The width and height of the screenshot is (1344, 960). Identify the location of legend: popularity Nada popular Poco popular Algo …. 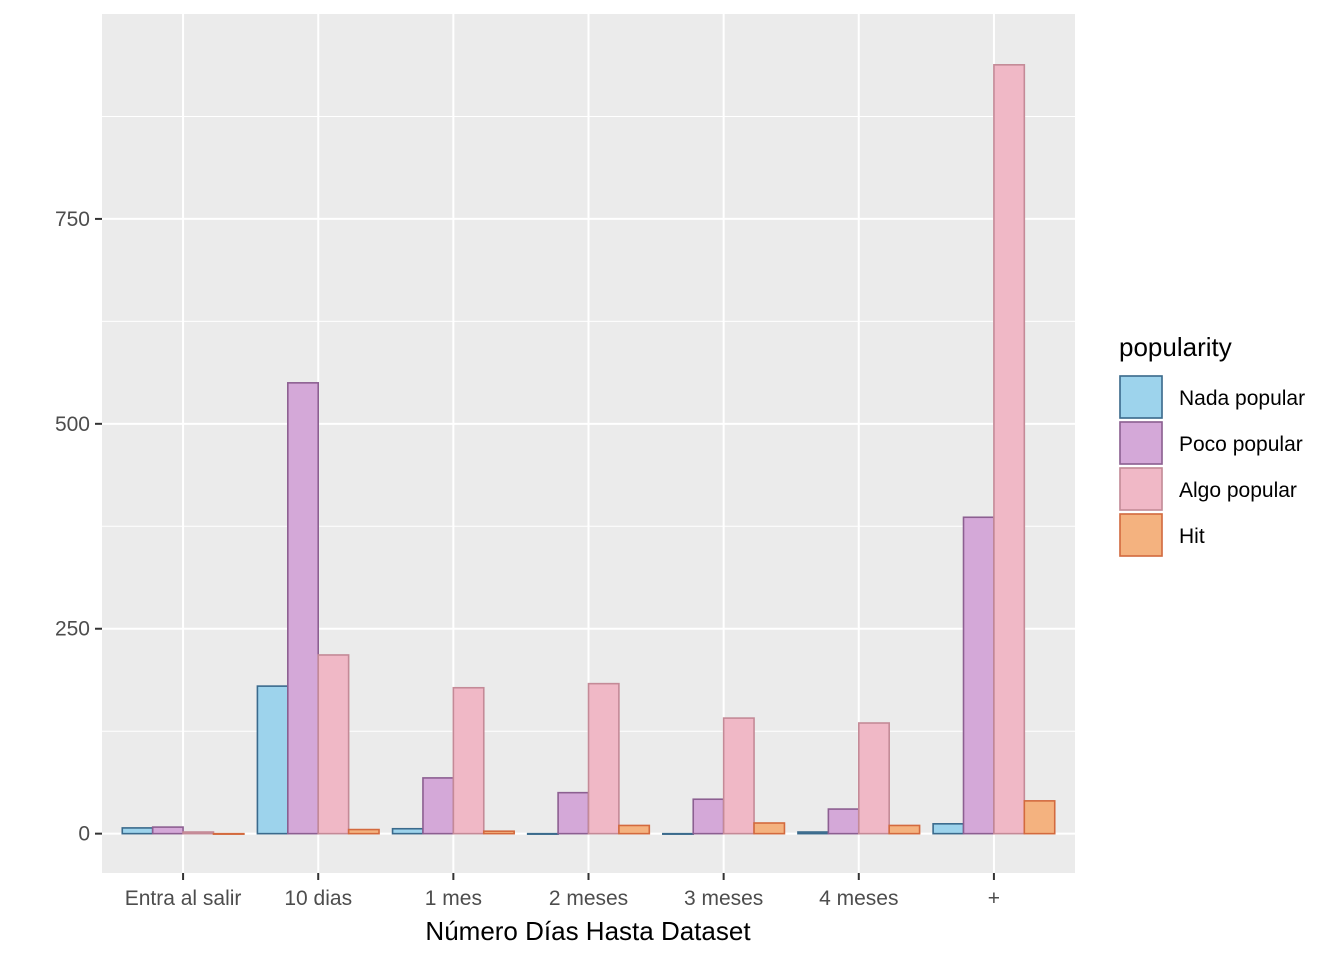
(1212, 444).